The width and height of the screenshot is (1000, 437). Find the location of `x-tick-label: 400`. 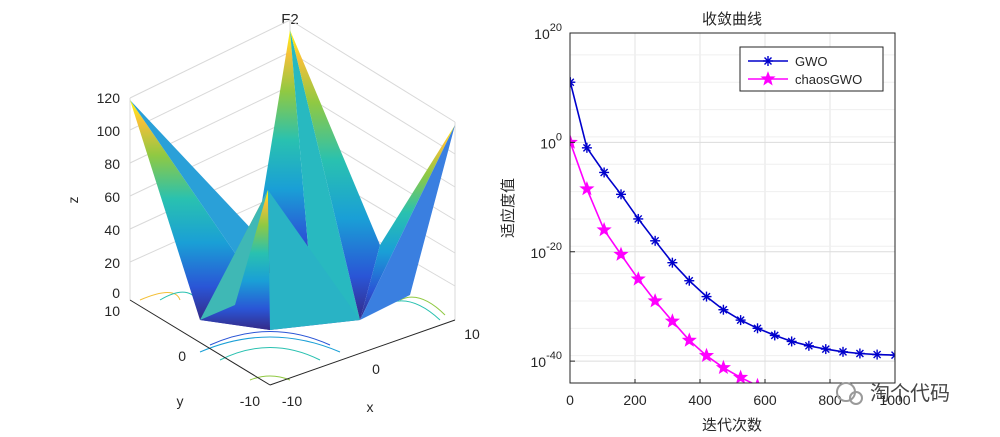

x-tick-label: 400 is located at coordinates (700, 400).